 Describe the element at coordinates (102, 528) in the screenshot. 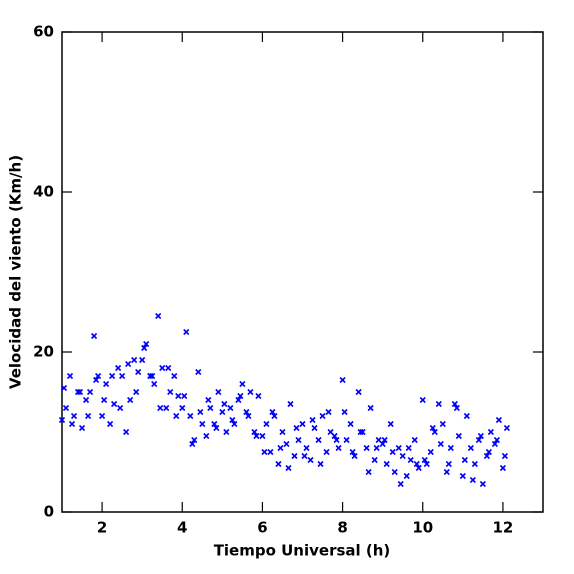

I see `x-tick-label: 2` at that location.